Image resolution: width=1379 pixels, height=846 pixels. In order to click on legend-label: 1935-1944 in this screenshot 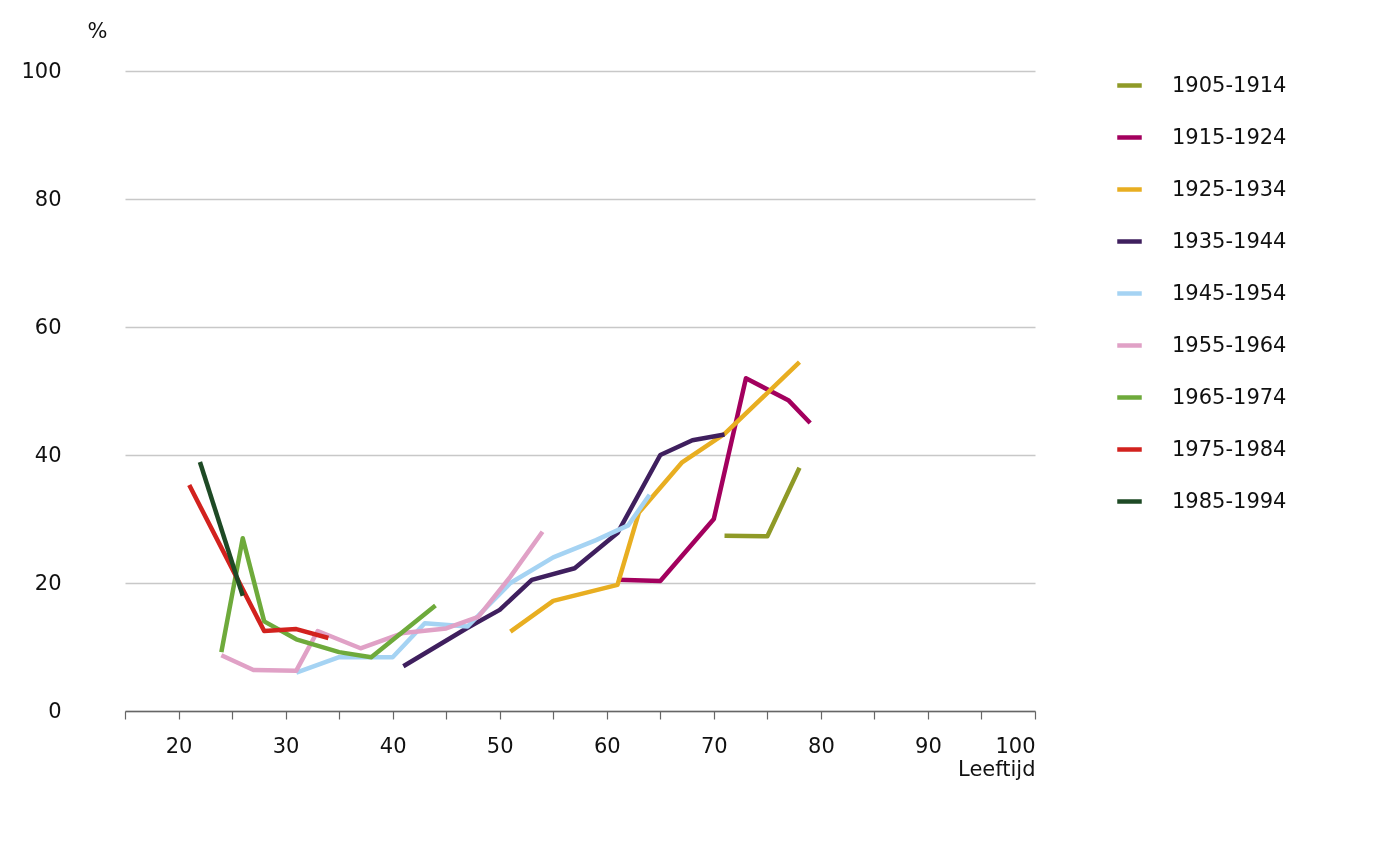, I will do `click(1229, 240)`.